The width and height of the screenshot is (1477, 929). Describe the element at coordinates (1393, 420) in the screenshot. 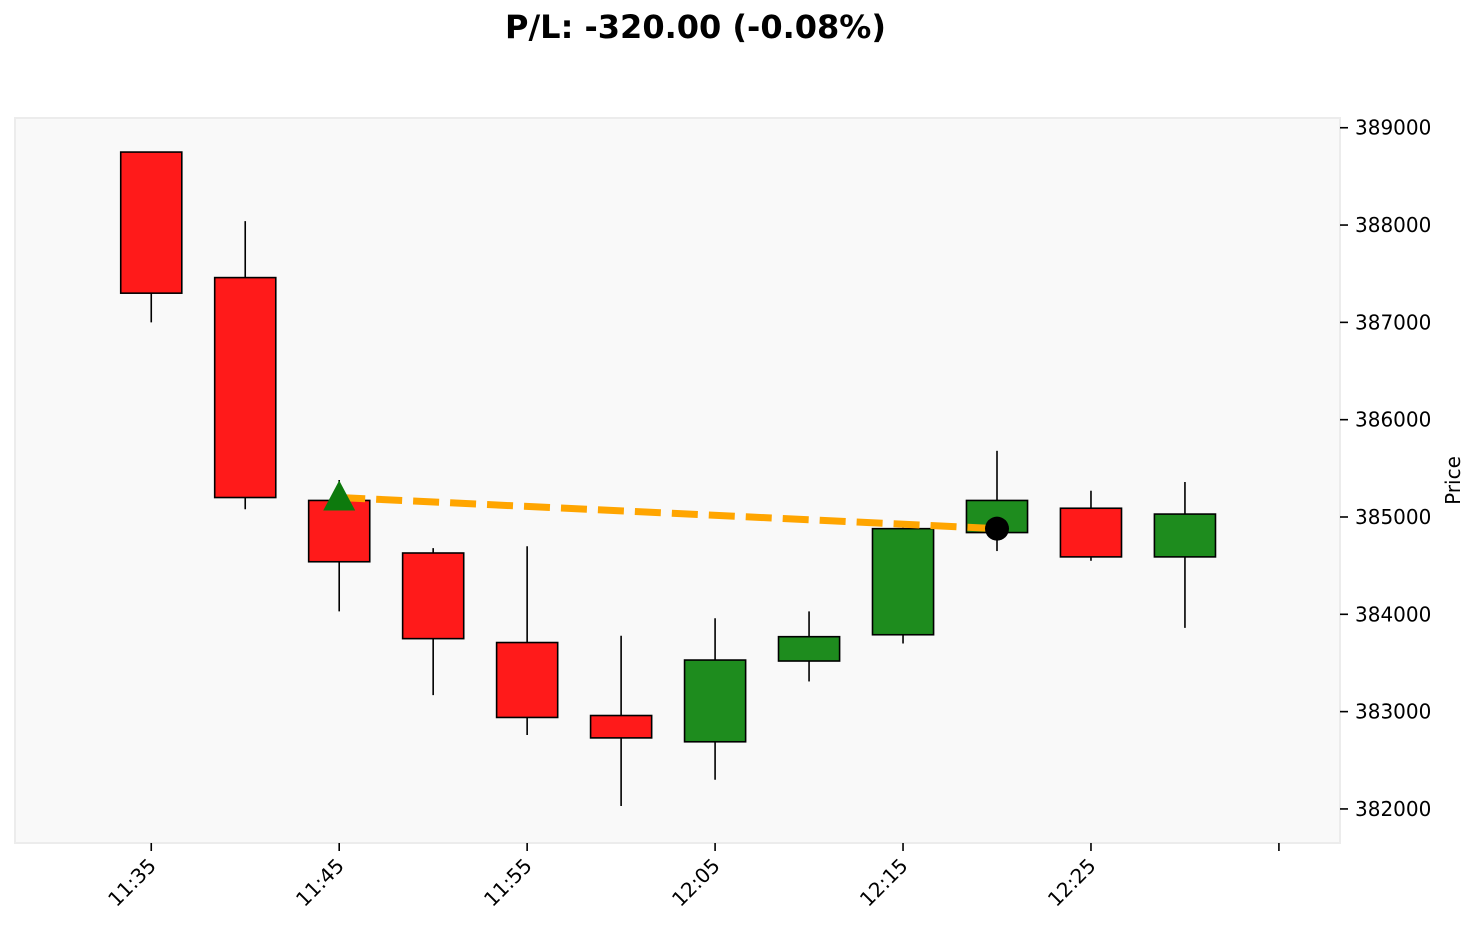

I see `y-tick-label: 386000` at that location.